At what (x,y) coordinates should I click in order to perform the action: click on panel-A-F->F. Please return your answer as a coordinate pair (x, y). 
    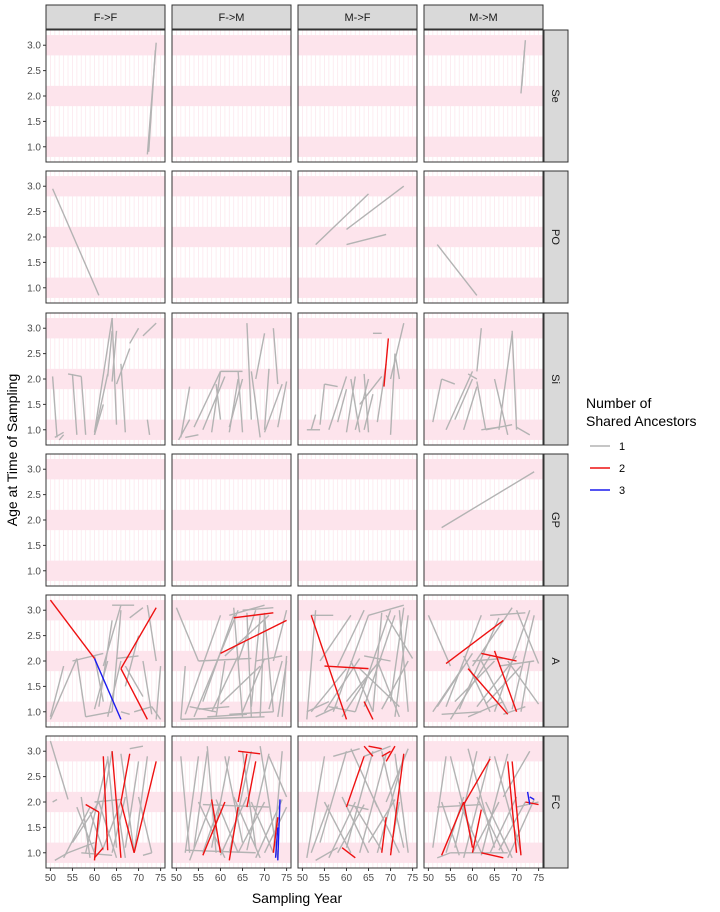
    Looking at the image, I should click on (105, 661).